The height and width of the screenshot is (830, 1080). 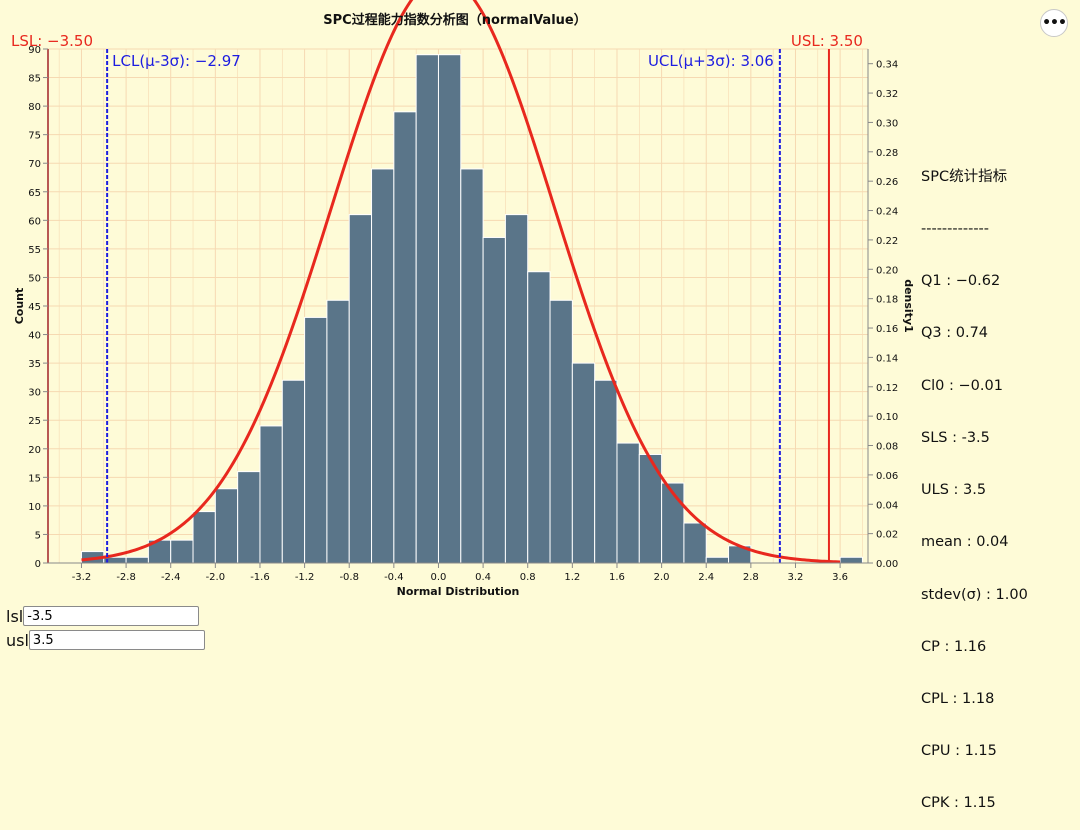 What do you see at coordinates (17, 640) in the screenshot?
I see `usl-label: usl` at bounding box center [17, 640].